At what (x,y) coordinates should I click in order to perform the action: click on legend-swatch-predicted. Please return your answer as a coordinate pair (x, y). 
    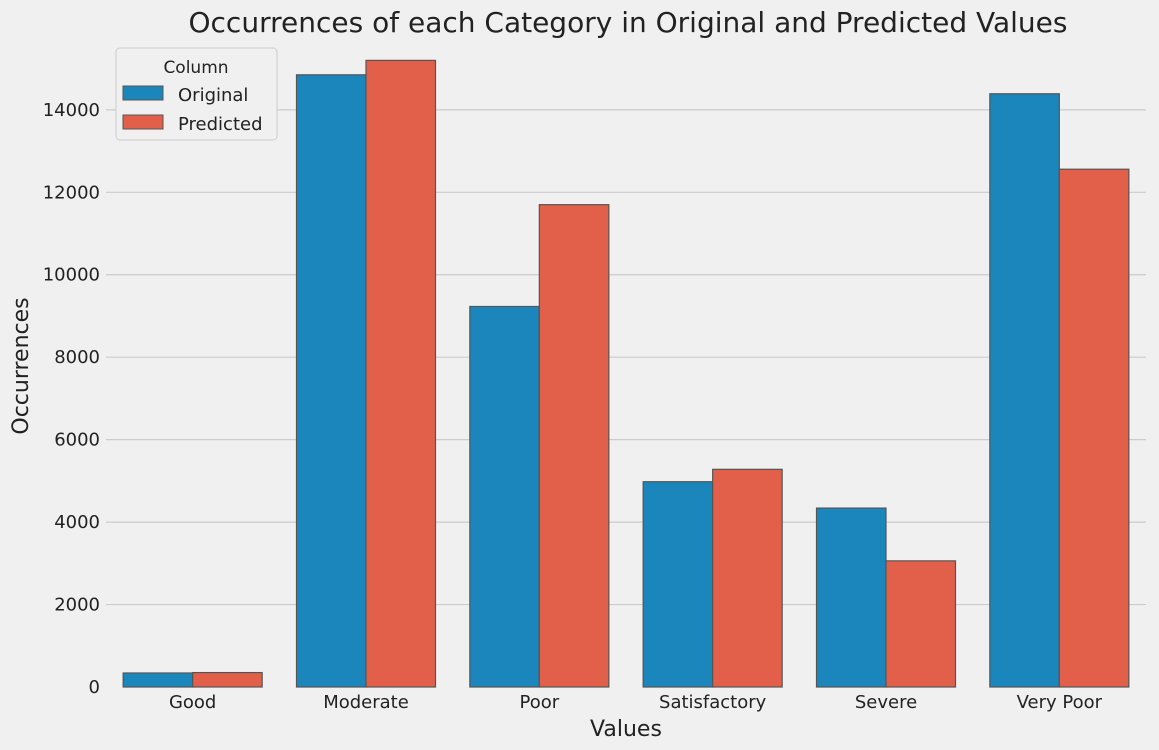
    Looking at the image, I should click on (143, 122).